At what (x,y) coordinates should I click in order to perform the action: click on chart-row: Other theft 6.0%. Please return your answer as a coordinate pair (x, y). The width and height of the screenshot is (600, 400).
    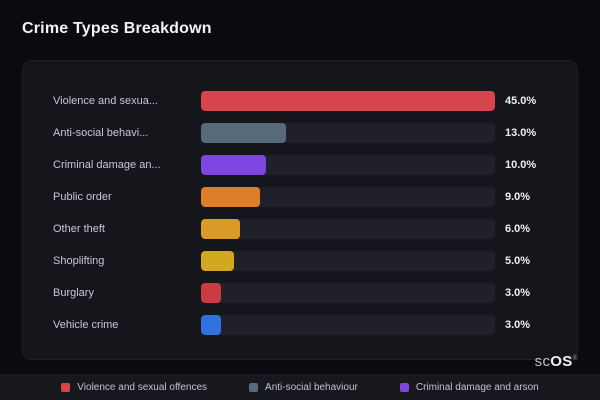
    Looking at the image, I should click on (301, 229).